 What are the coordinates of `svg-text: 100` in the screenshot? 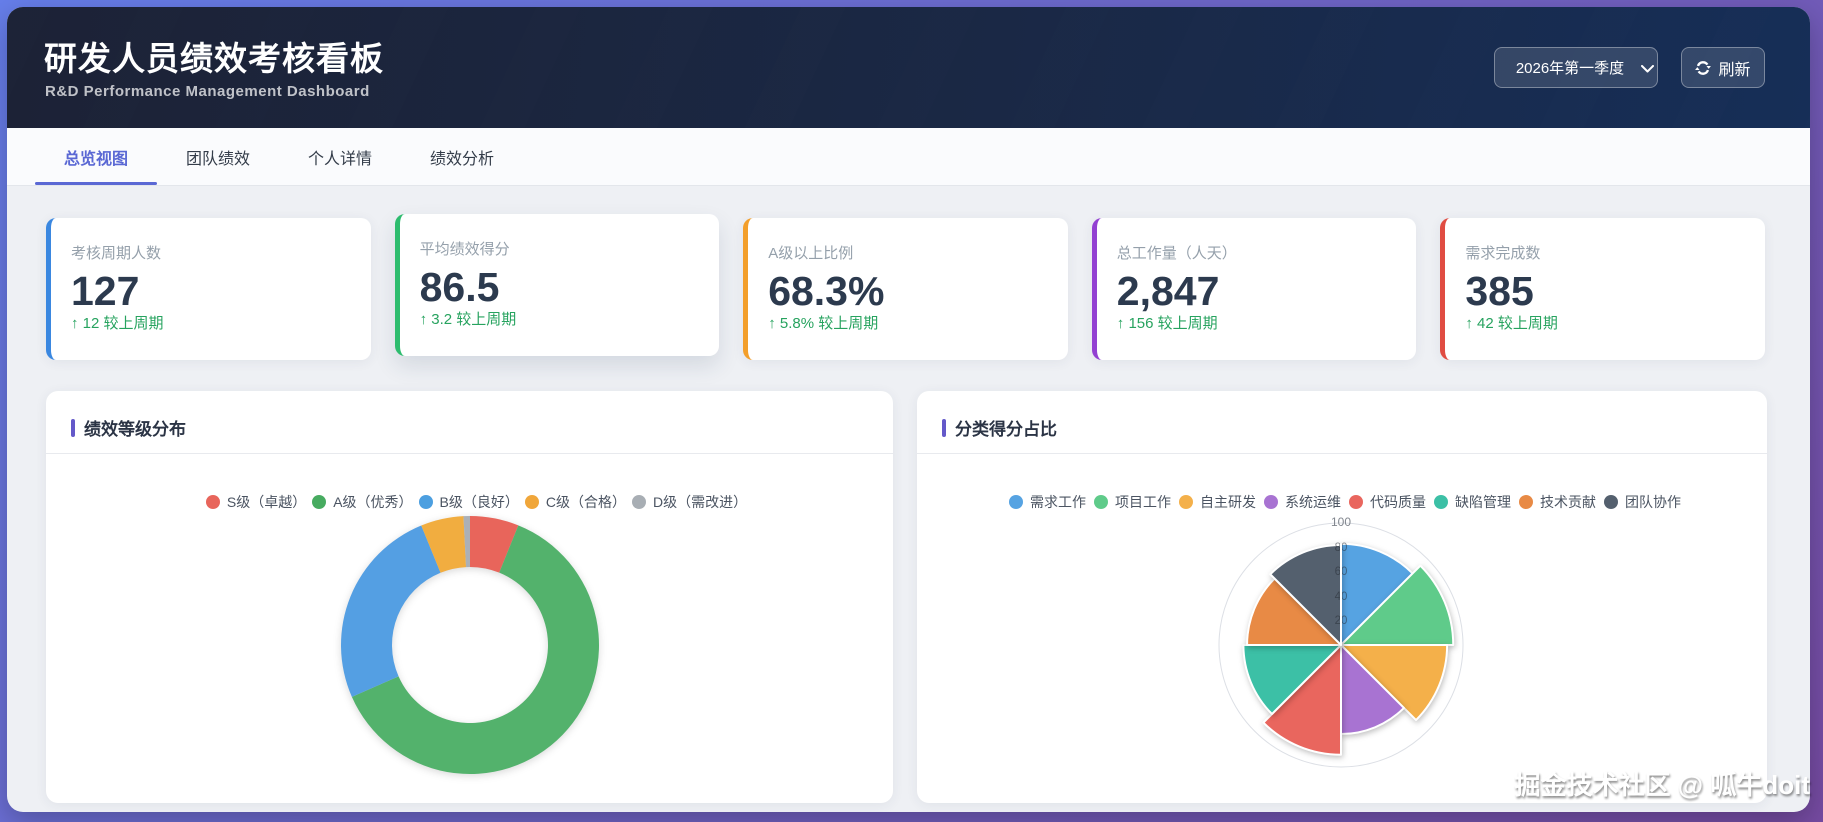 It's located at (1341, 522).